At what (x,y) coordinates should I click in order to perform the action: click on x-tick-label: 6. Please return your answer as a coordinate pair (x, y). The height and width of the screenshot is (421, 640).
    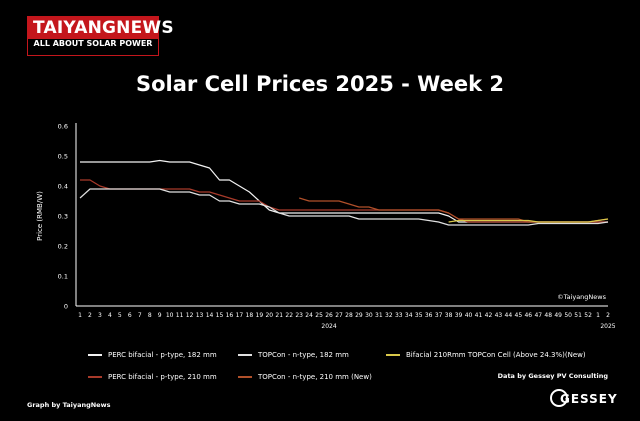
    Looking at the image, I should click on (130, 315).